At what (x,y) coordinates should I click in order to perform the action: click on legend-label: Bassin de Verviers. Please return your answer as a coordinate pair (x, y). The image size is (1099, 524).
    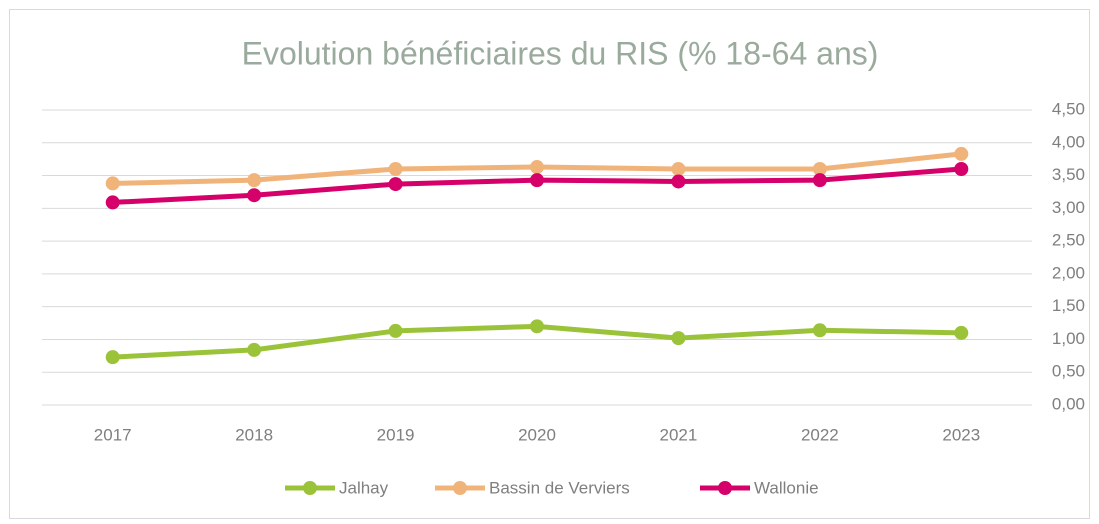
    Looking at the image, I should click on (559, 487).